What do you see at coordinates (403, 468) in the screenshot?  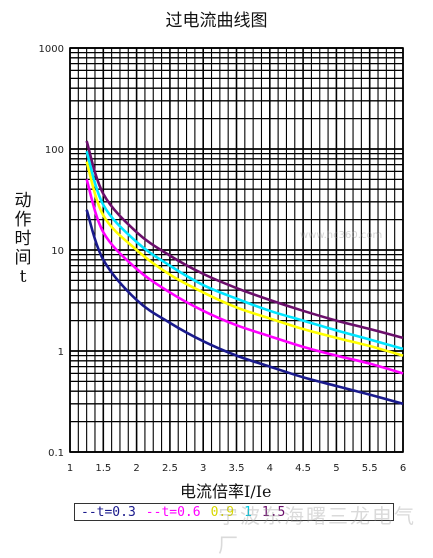 I see `x-tick-label: 6` at bounding box center [403, 468].